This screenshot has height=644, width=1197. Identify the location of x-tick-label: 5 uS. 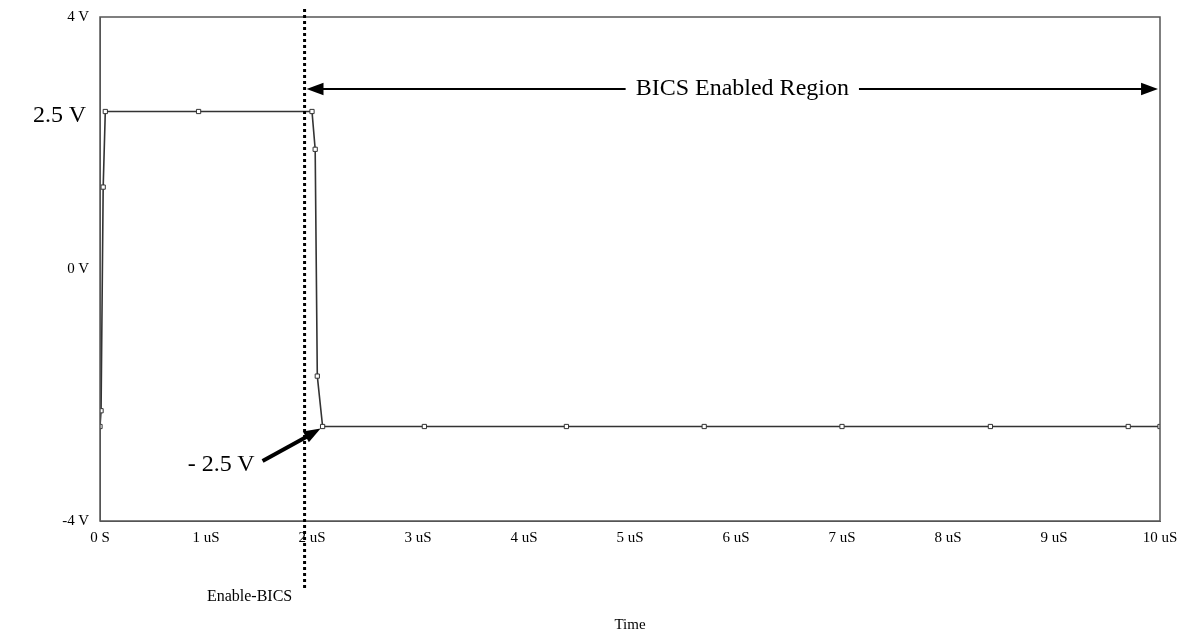
(630, 536).